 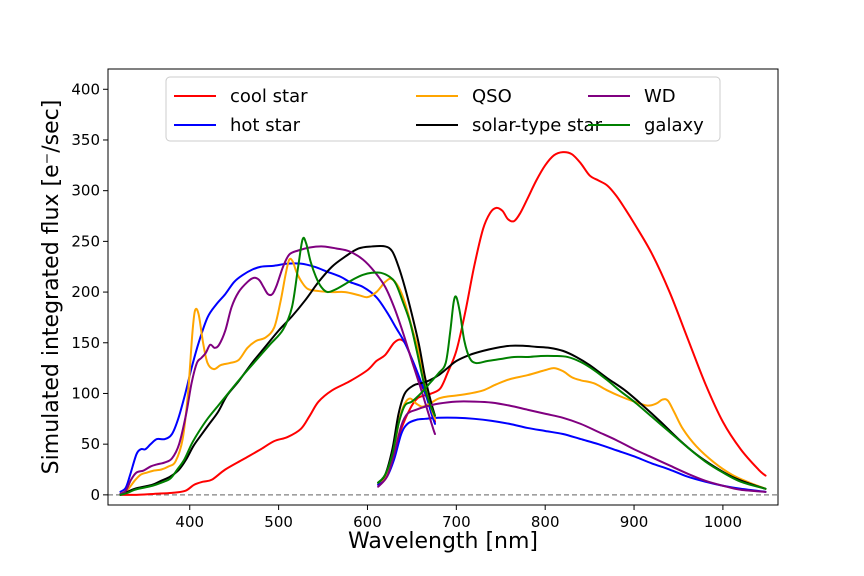 I want to click on legend-item-solar-type-star: solar-type star, so click(x=509, y=125).